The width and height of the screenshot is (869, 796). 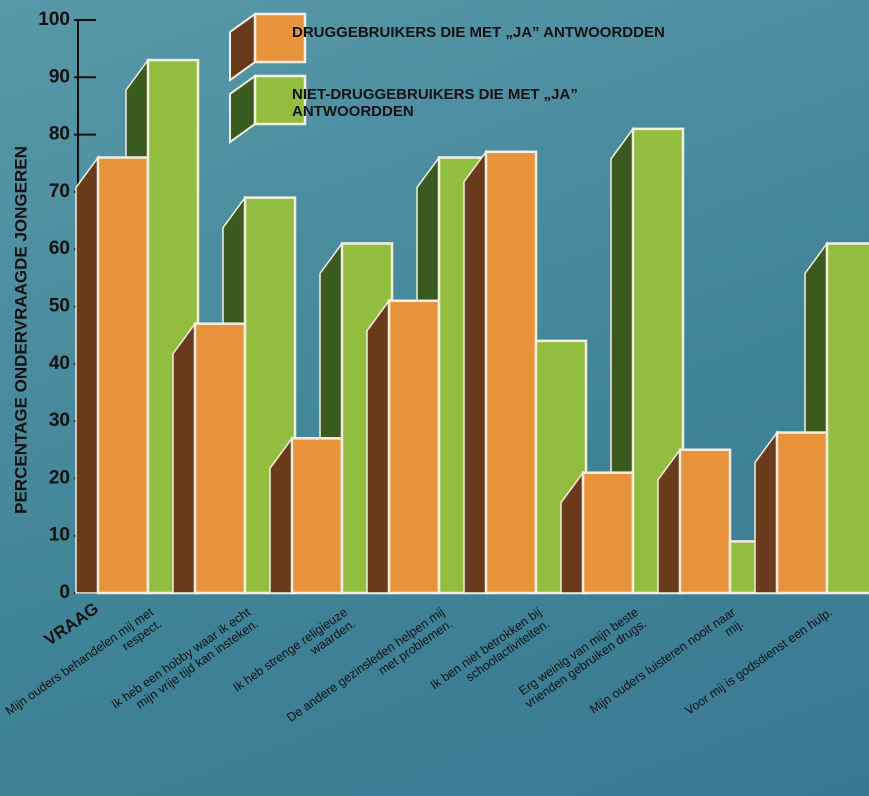 What do you see at coordinates (59, 477) in the screenshot?
I see `y-tick-label: 20` at bounding box center [59, 477].